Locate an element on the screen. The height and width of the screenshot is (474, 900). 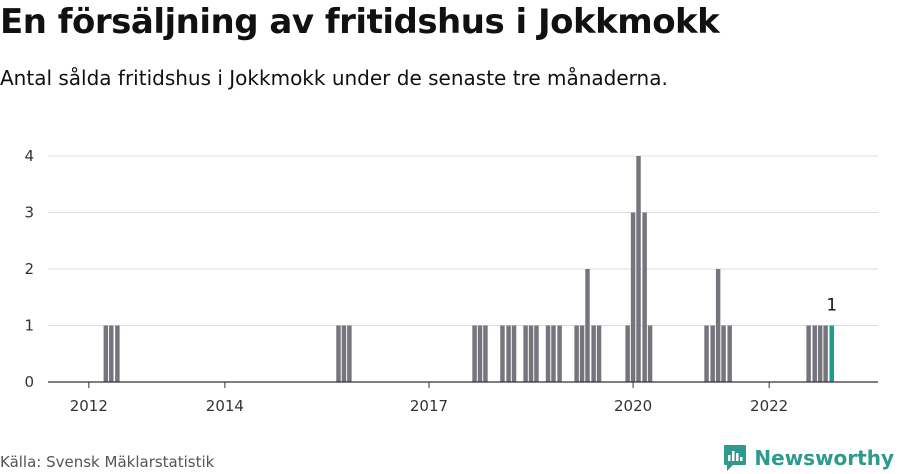
x-tick-label: 2020 is located at coordinates (633, 406).